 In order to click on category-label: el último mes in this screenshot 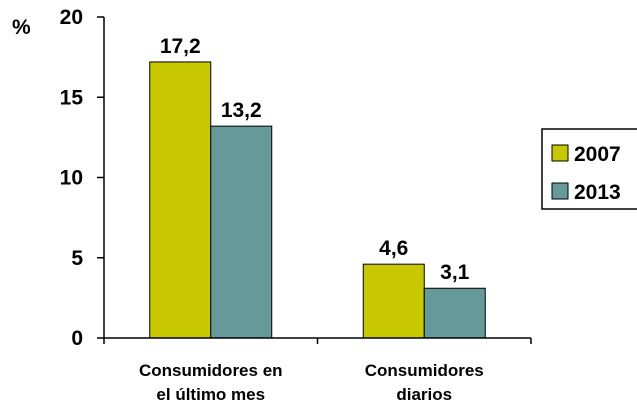, I will do `click(210, 394)`.